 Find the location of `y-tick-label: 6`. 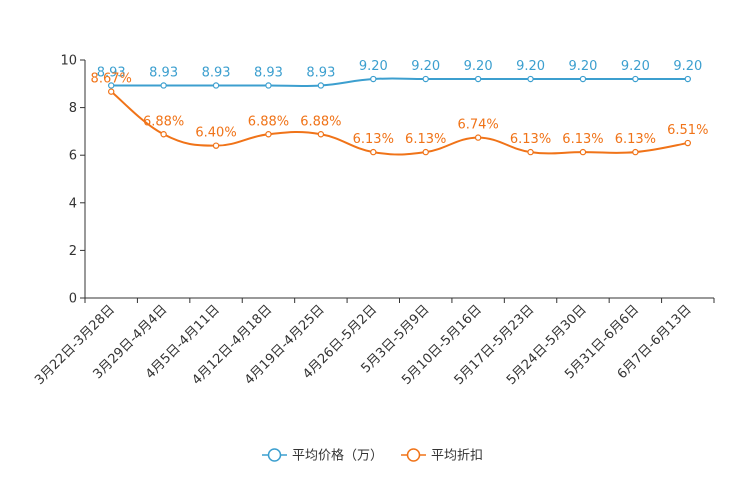

y-tick-label: 6 is located at coordinates (73, 156).